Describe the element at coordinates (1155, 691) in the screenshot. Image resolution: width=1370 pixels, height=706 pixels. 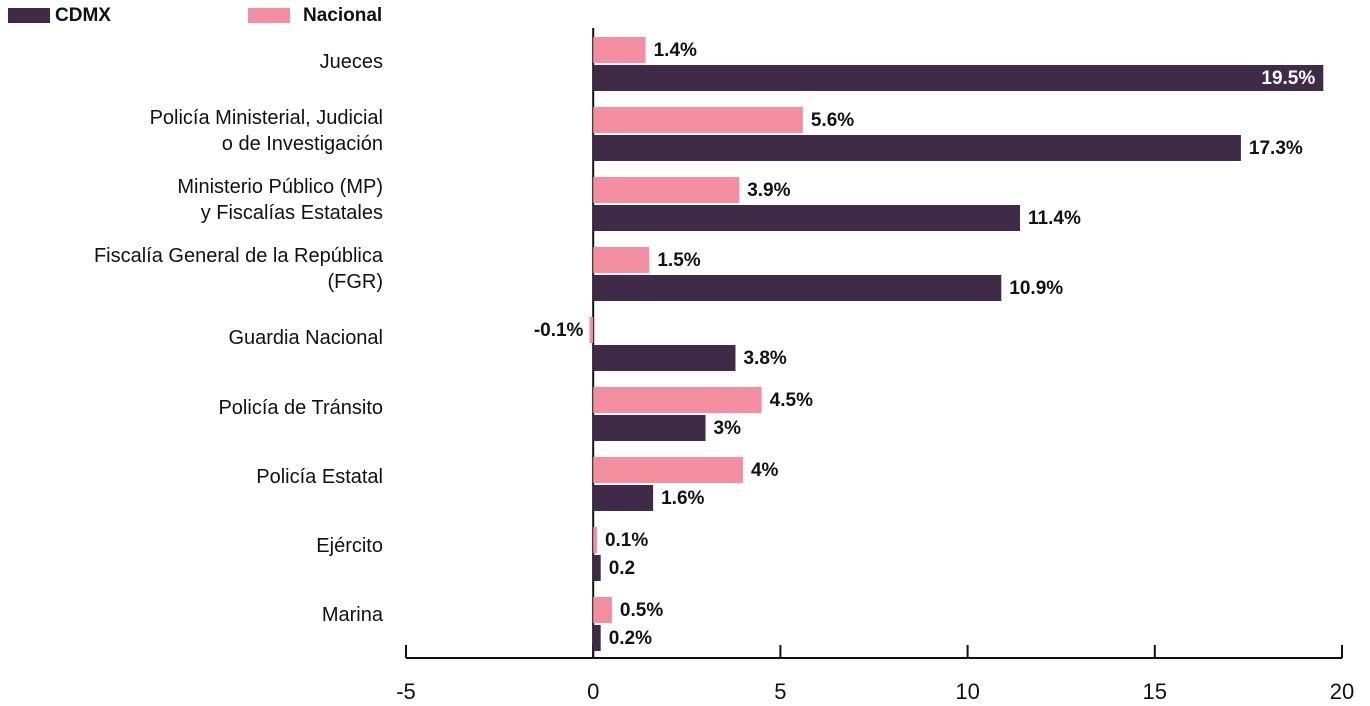
I see `x-tick-label: 15` at that location.